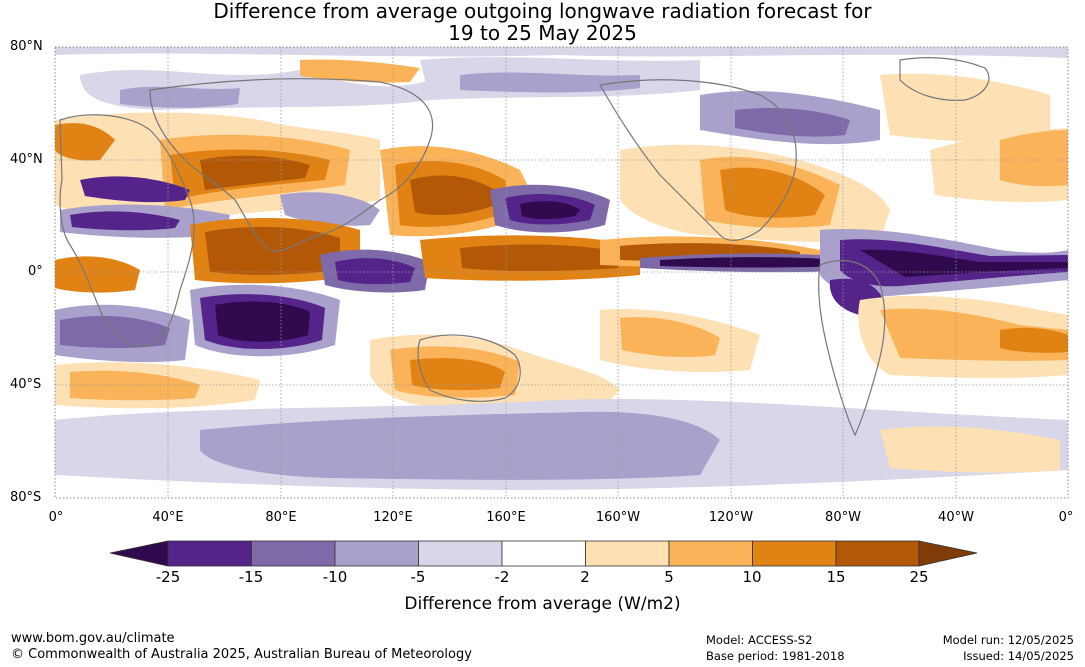 The width and height of the screenshot is (1085, 667). What do you see at coordinates (168, 577) in the screenshot?
I see `colorbar-tick: -25` at bounding box center [168, 577].